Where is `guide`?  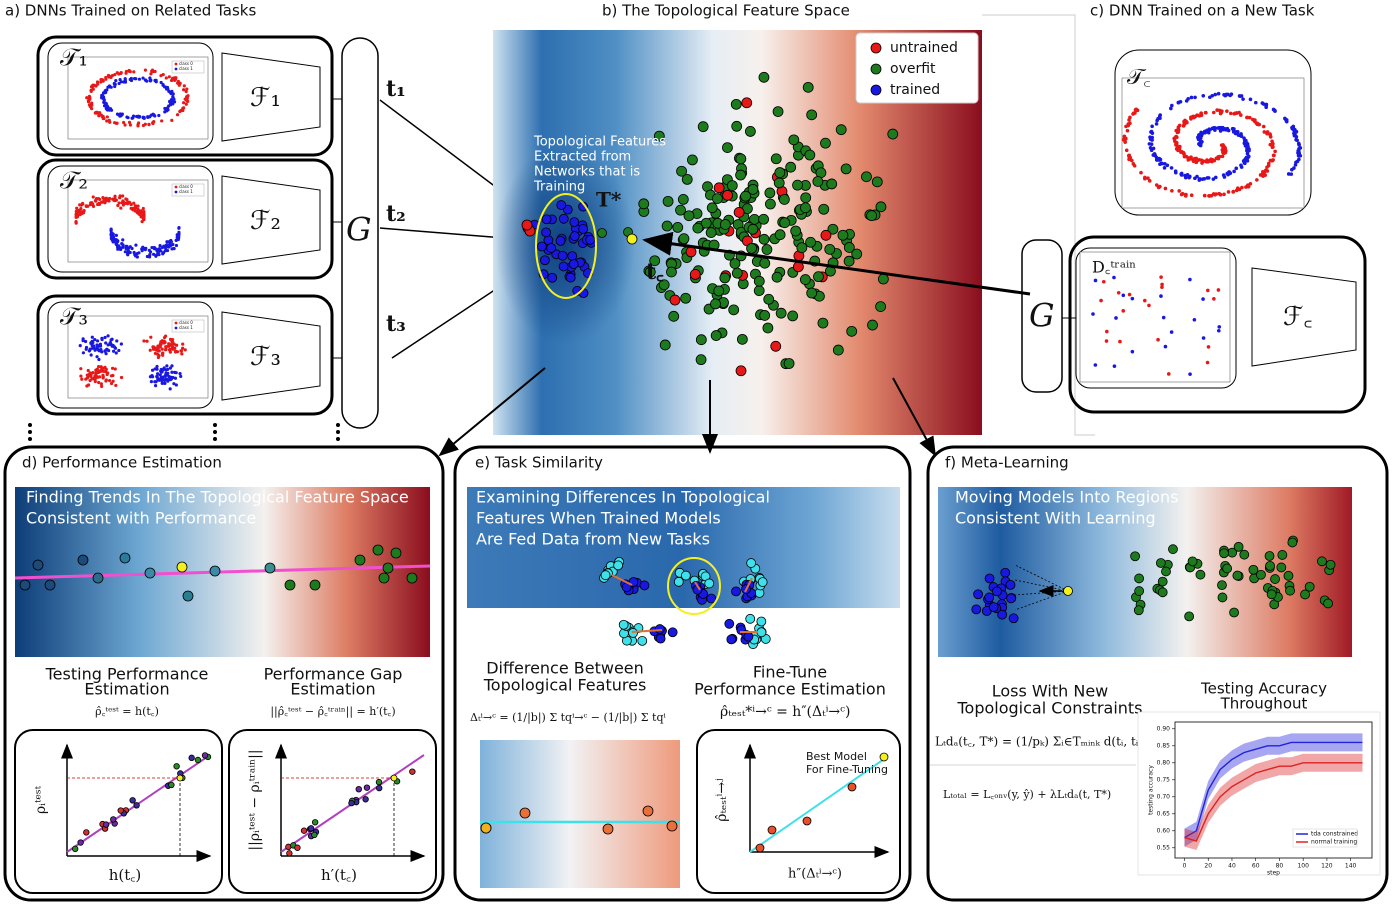
guide is located at coordinates (1041, 578).